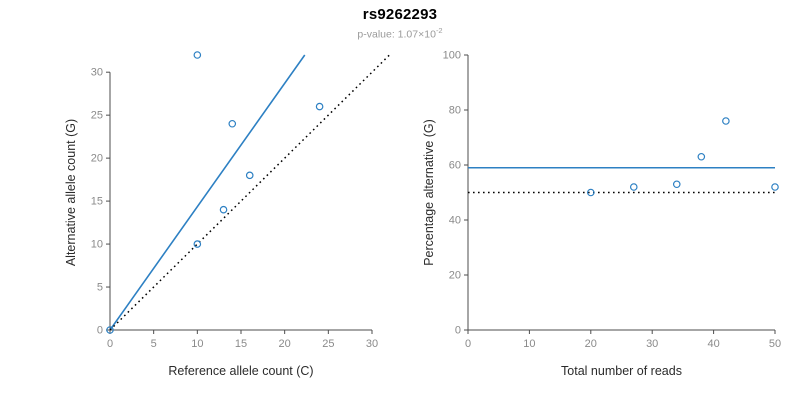 The height and width of the screenshot is (400, 800). Describe the element at coordinates (376, 34) in the screenshot. I see `pvalue-label: p-value:` at that location.